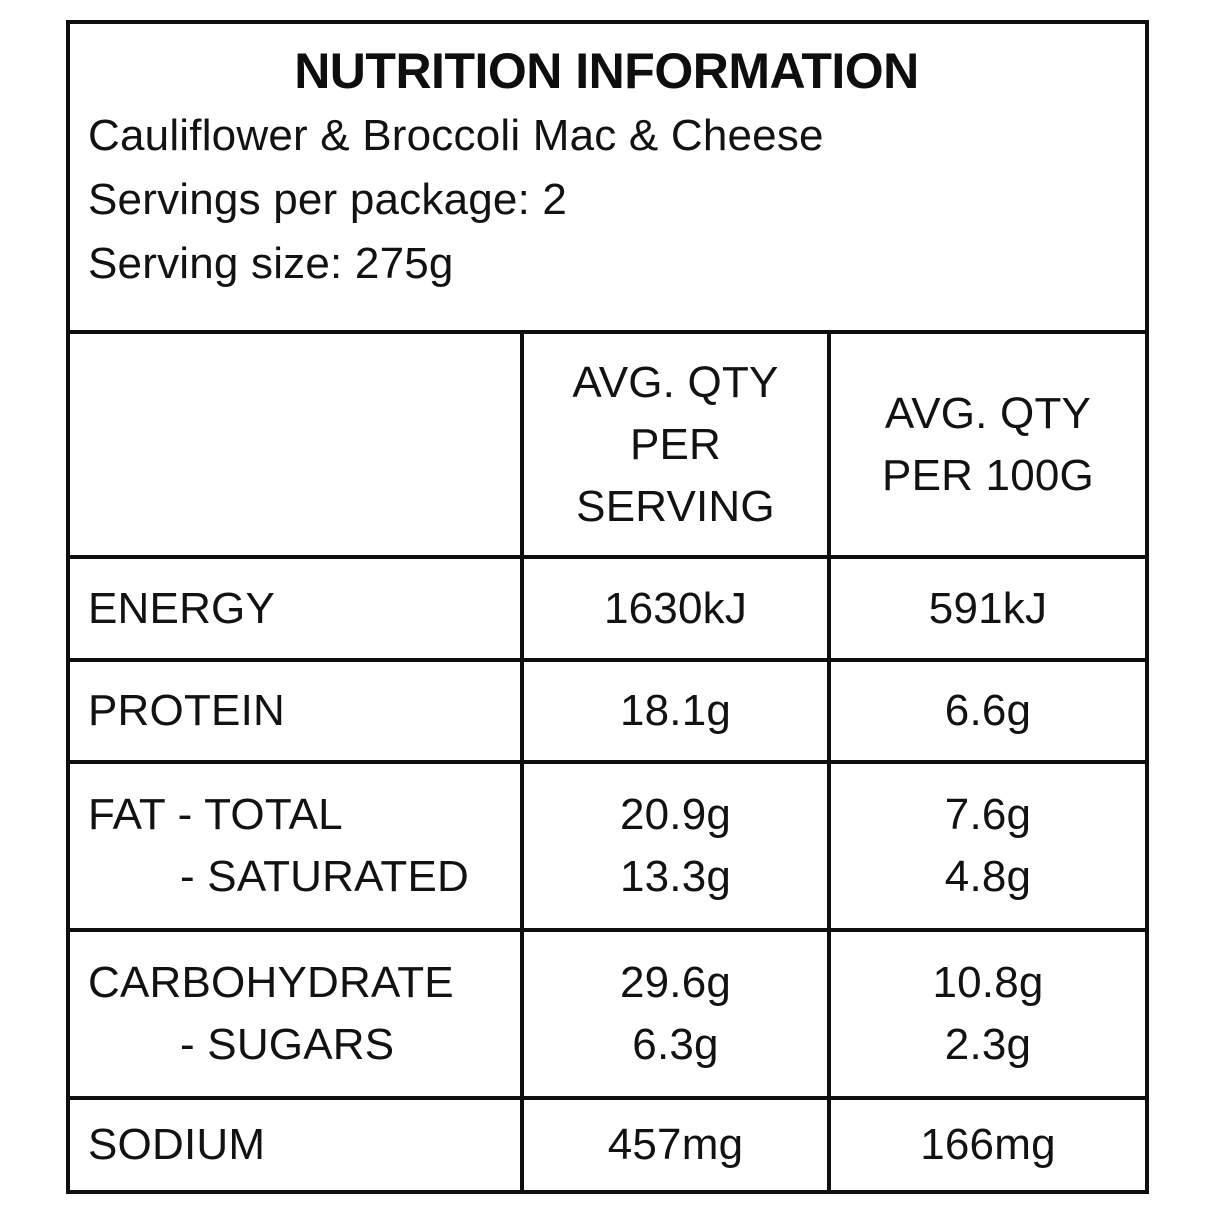  What do you see at coordinates (988, 814) in the screenshot?
I see `value-text: 7.6g` at bounding box center [988, 814].